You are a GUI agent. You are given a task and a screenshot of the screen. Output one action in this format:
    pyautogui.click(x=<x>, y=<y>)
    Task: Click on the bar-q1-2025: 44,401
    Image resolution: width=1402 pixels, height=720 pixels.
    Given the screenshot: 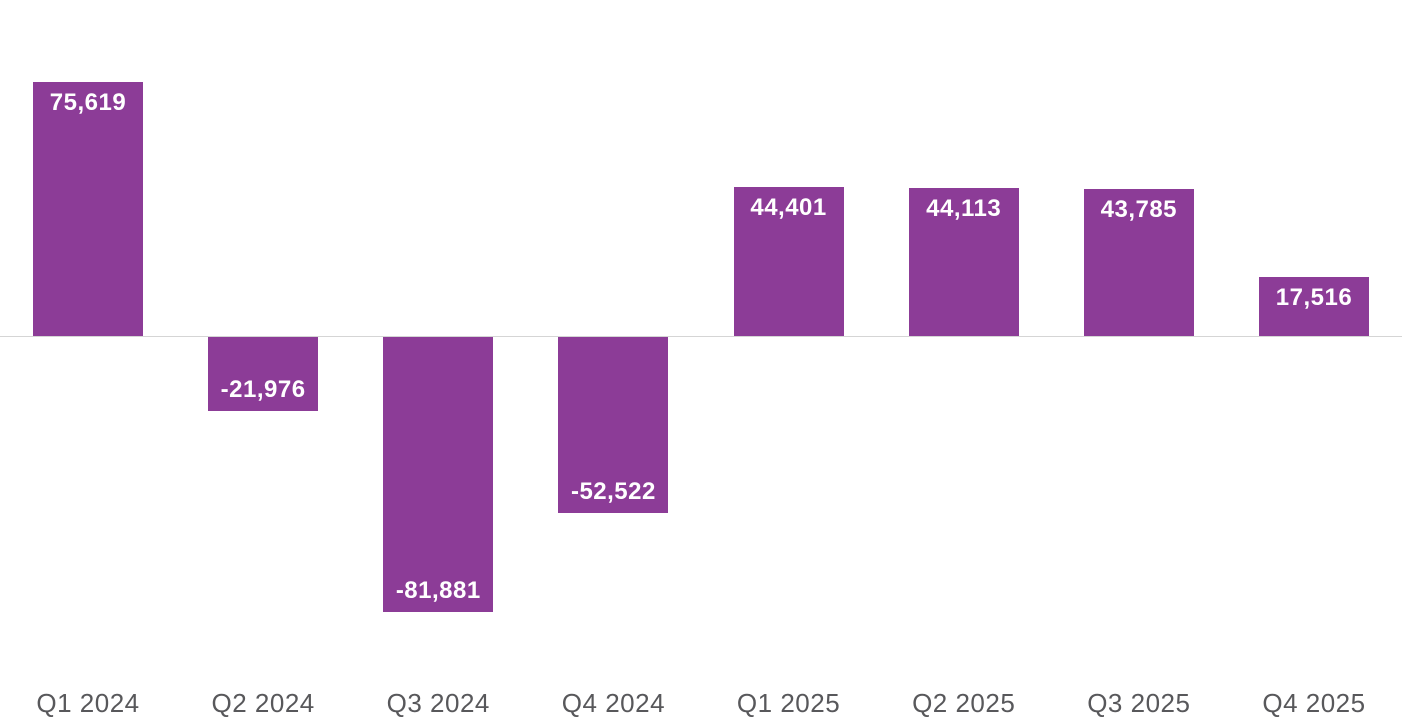 What is the action you would take?
    pyautogui.click(x=788, y=261)
    